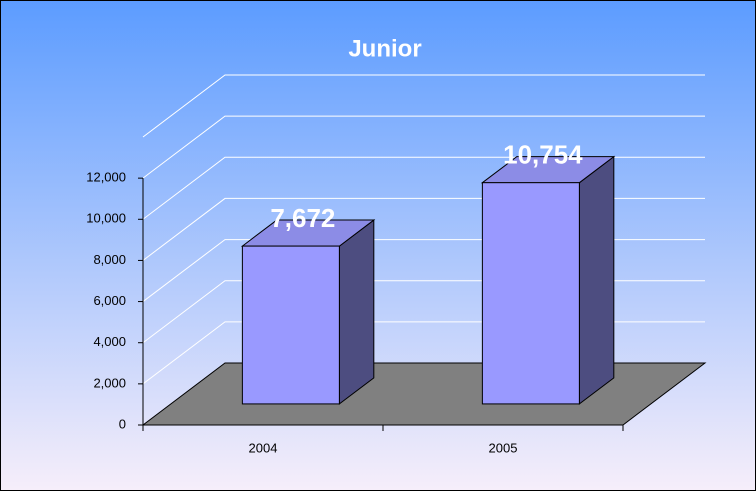  What do you see at coordinates (106, 218) in the screenshot?
I see `y-tick-label: 10,000` at bounding box center [106, 218].